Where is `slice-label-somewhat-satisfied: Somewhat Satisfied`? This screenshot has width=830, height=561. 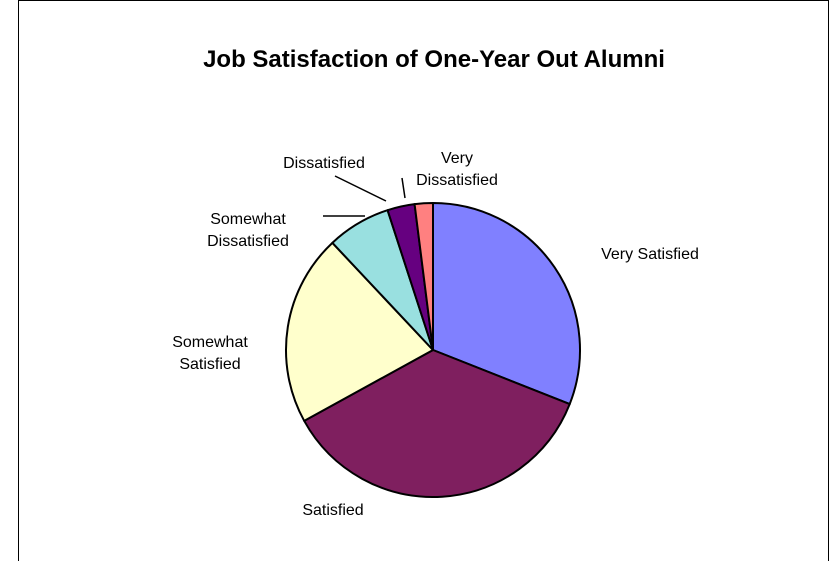 slice-label-somewhat-satisfied: Somewhat Satisfied is located at coordinates (210, 353).